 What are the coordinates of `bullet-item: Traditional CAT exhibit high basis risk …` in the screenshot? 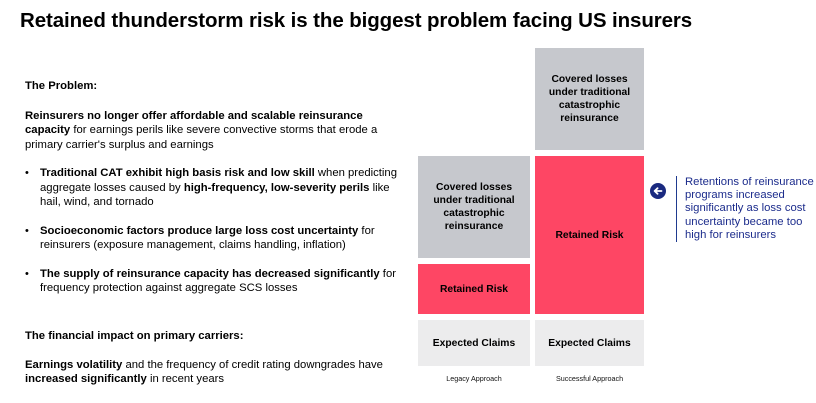 It's located at (212, 188).